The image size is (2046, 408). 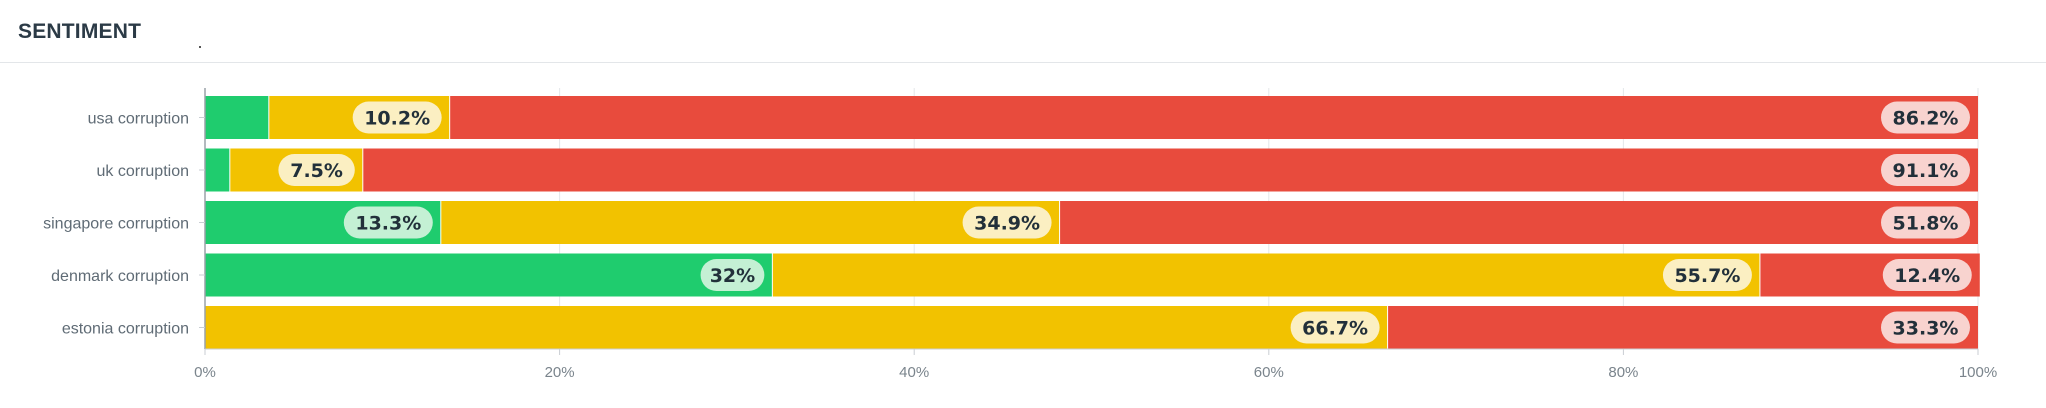 What do you see at coordinates (116, 224) in the screenshot?
I see `category-label: singapore corruption` at bounding box center [116, 224].